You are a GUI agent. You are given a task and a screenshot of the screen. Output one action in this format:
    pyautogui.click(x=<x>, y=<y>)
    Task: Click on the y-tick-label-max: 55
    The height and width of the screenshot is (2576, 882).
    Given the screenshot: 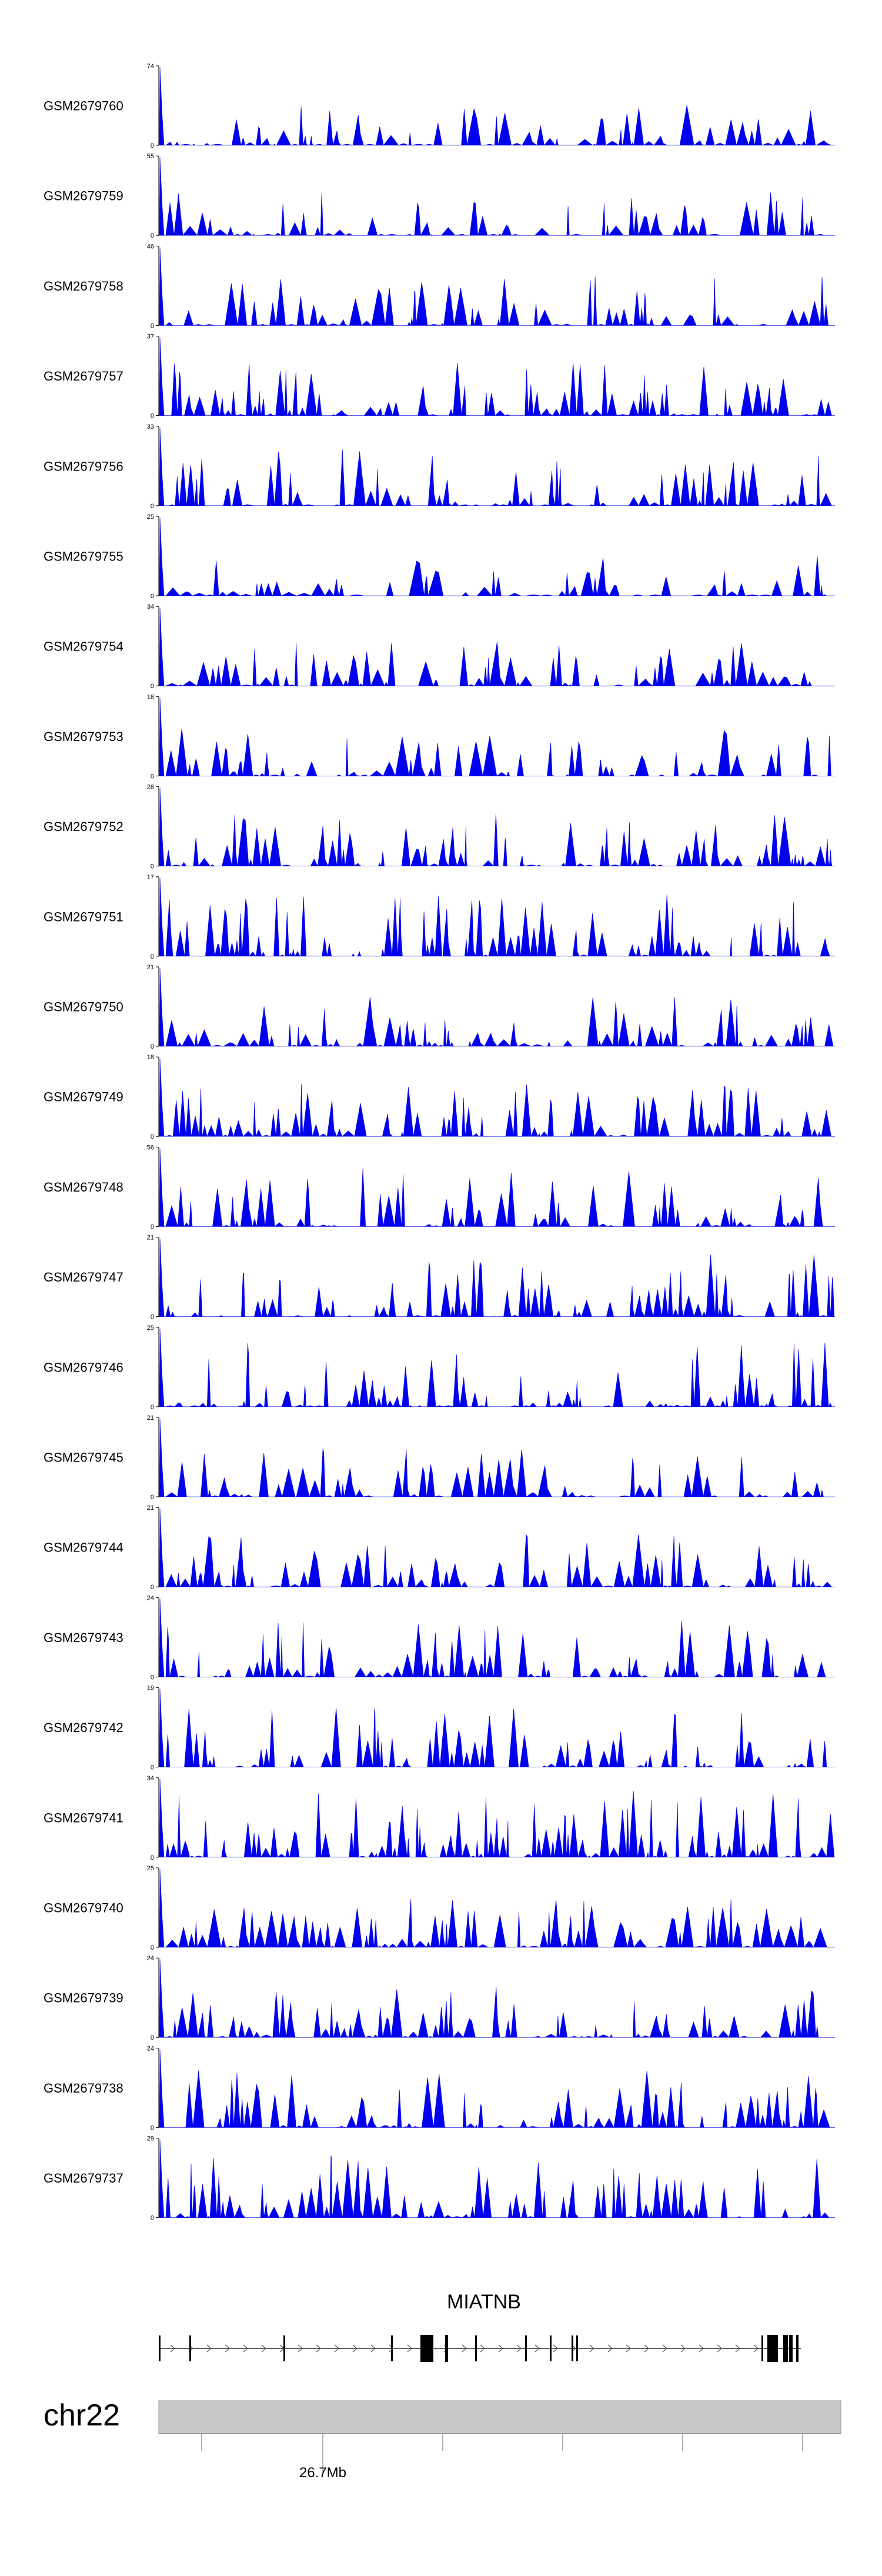 What is the action you would take?
    pyautogui.click(x=150, y=156)
    